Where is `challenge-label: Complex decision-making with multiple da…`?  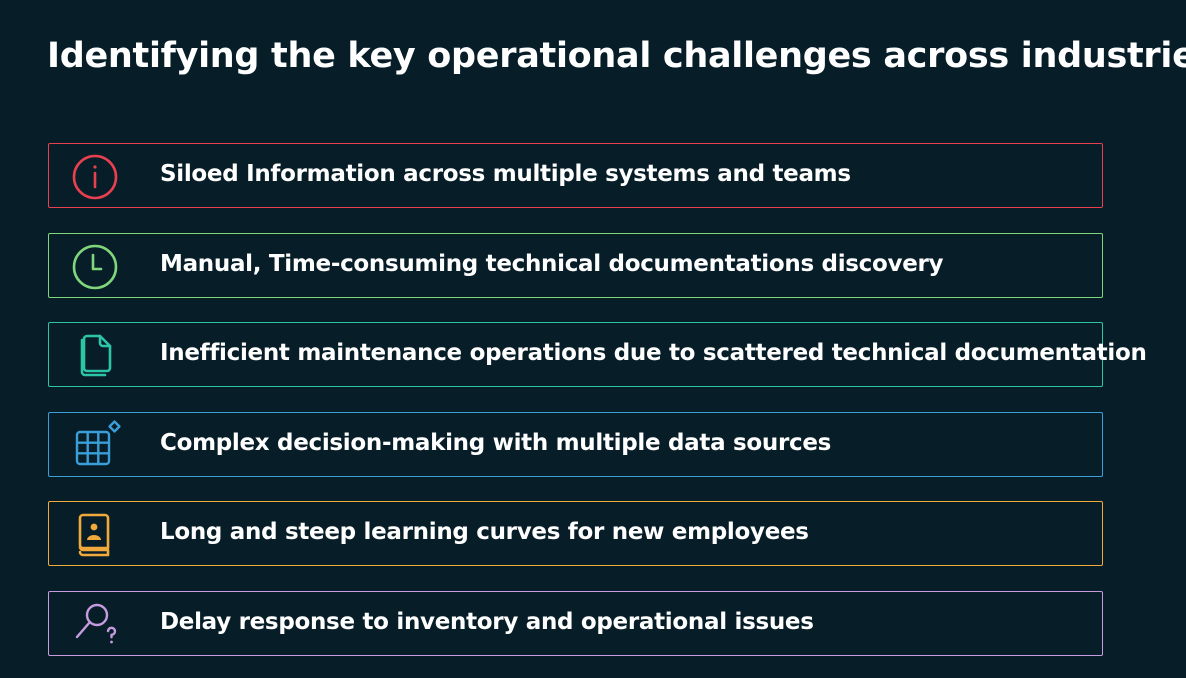 challenge-label: Complex decision-making with multiple da… is located at coordinates (496, 442).